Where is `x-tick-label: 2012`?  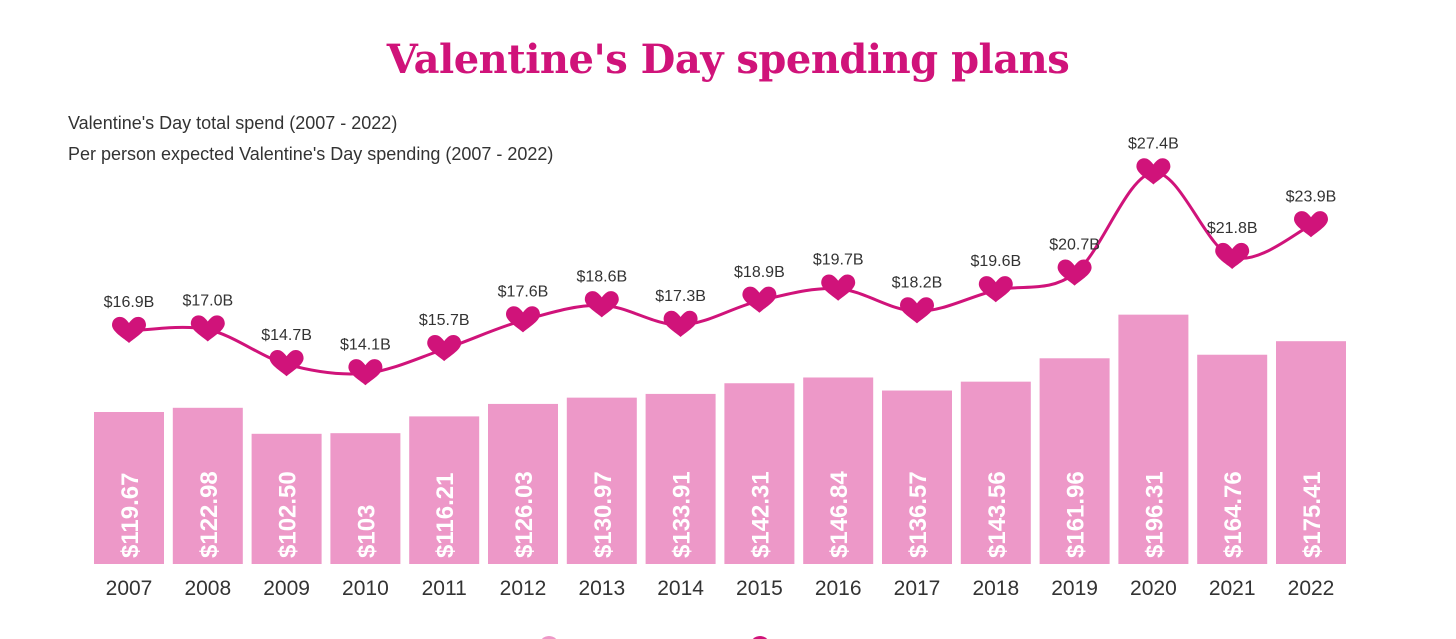
x-tick-label: 2012 is located at coordinates (523, 588).